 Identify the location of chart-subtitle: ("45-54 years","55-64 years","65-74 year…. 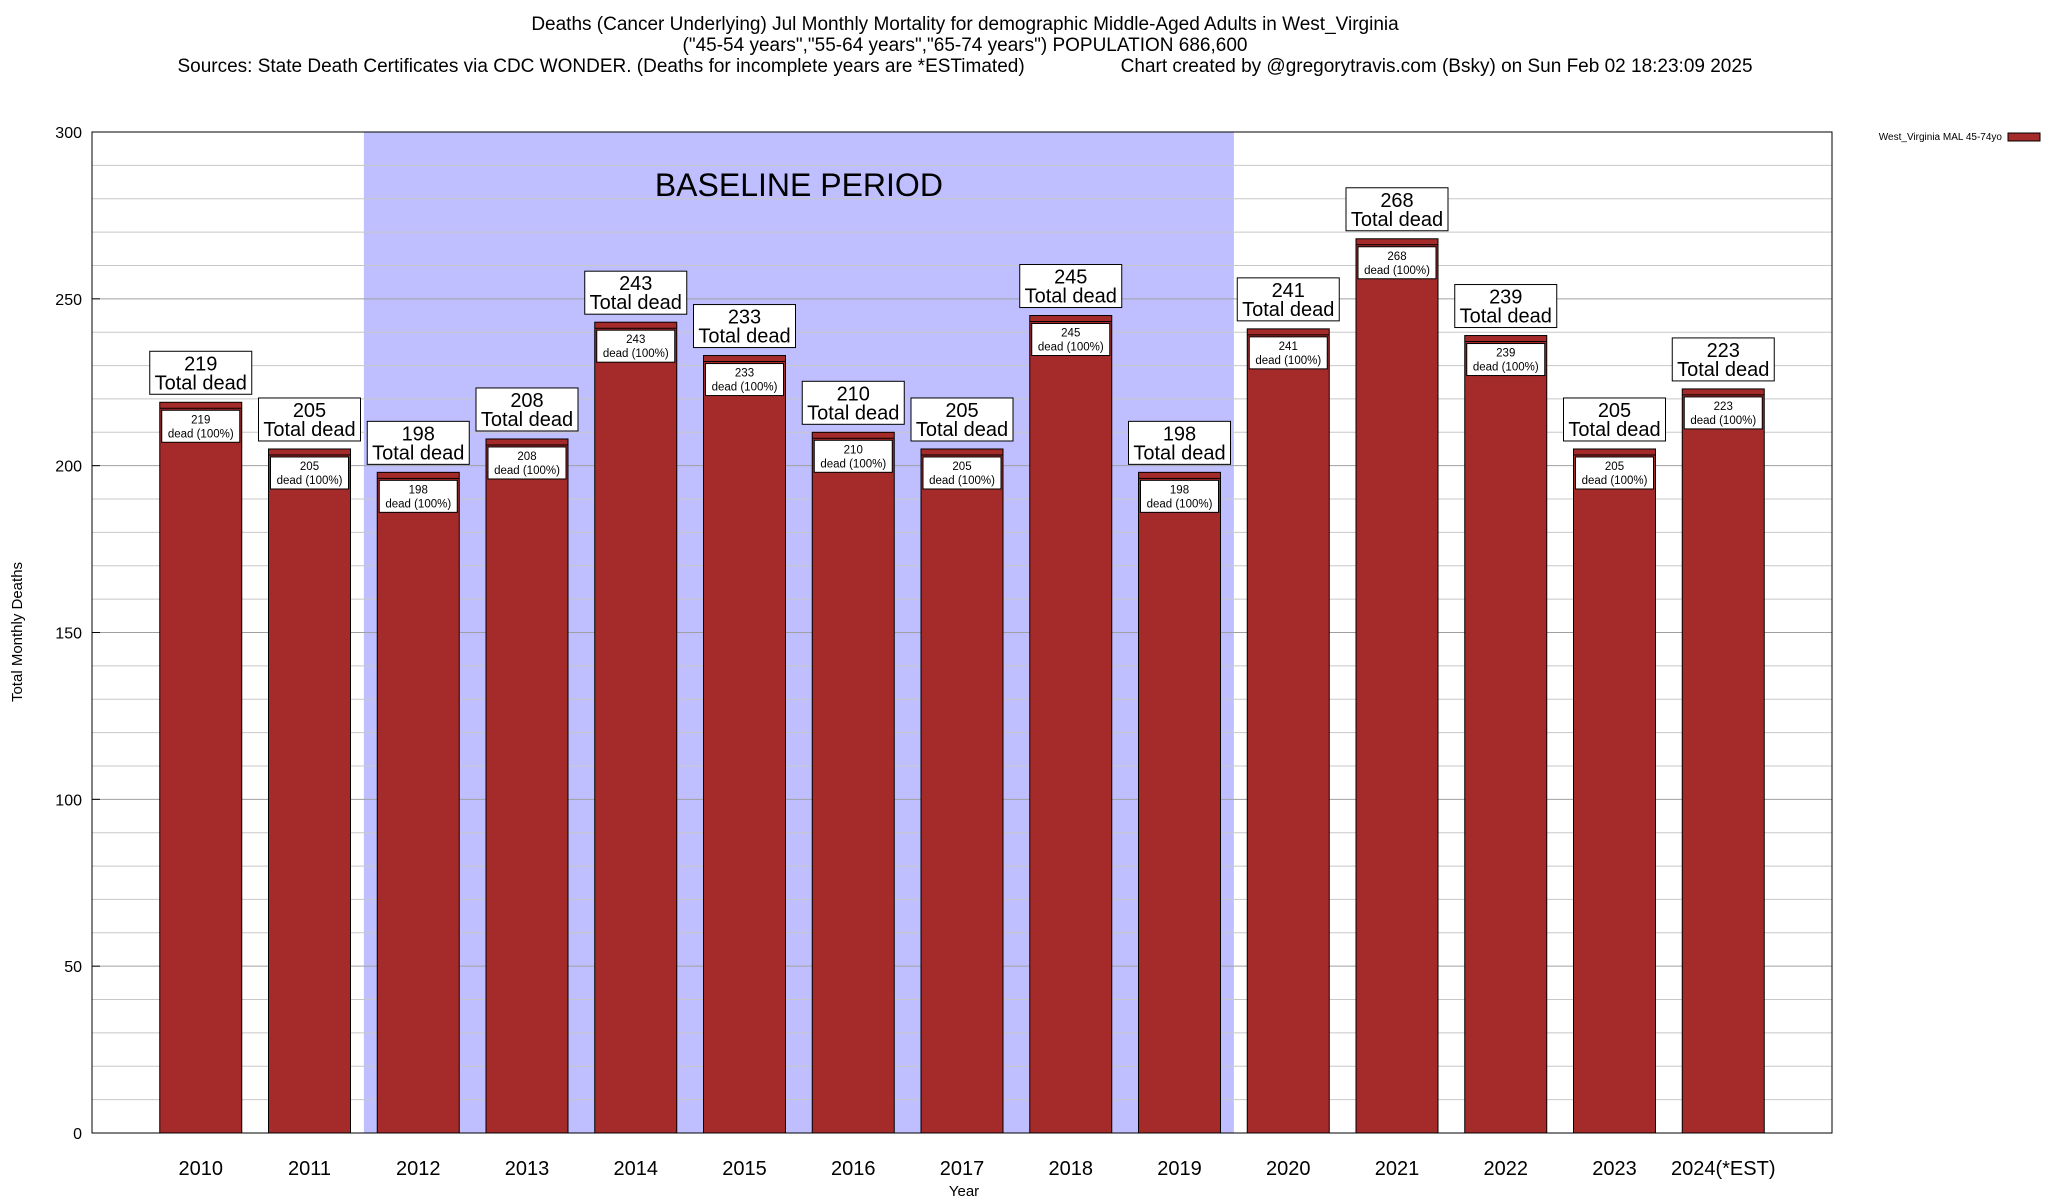
(965, 45).